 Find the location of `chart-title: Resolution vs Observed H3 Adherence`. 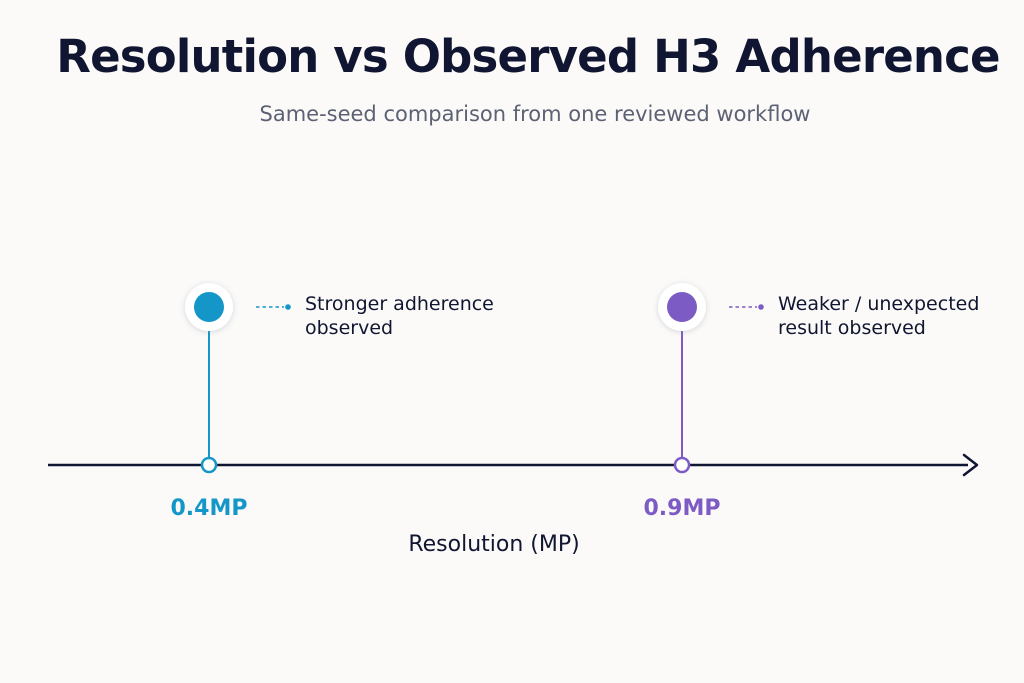

chart-title: Resolution vs Observed H3 Adherence is located at coordinates (528, 56).